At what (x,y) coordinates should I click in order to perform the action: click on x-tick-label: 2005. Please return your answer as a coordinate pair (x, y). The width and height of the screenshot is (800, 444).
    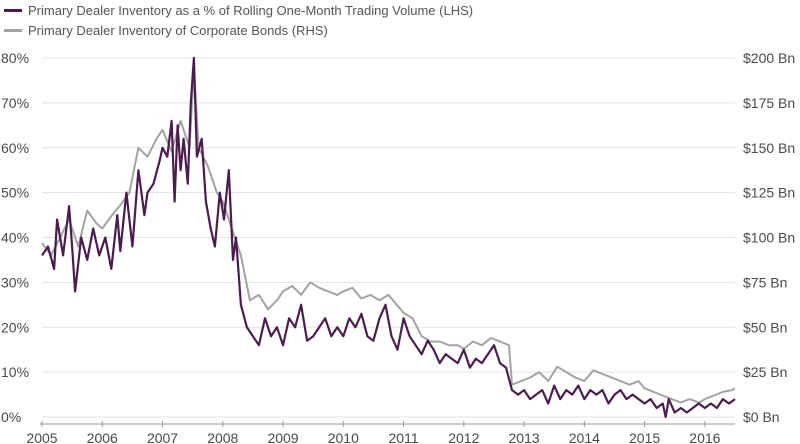
    Looking at the image, I should click on (41, 437).